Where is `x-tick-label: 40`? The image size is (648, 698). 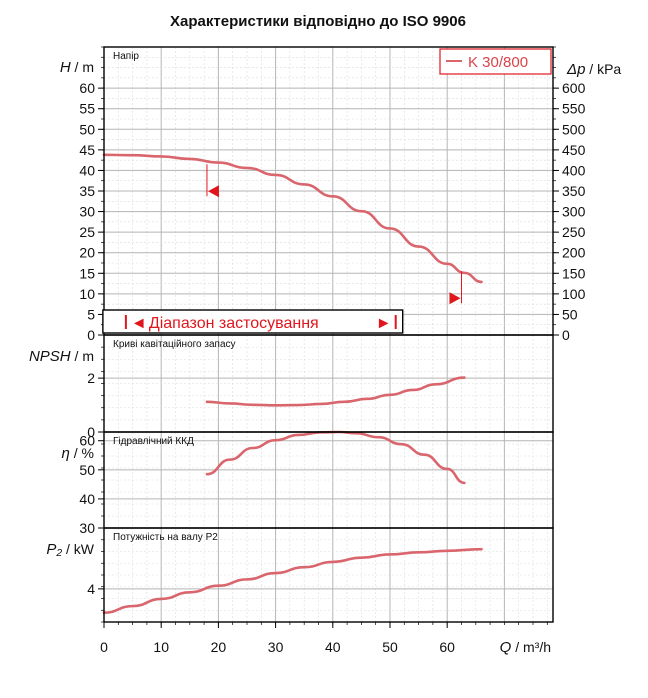
x-tick-label: 40 is located at coordinates (333, 647).